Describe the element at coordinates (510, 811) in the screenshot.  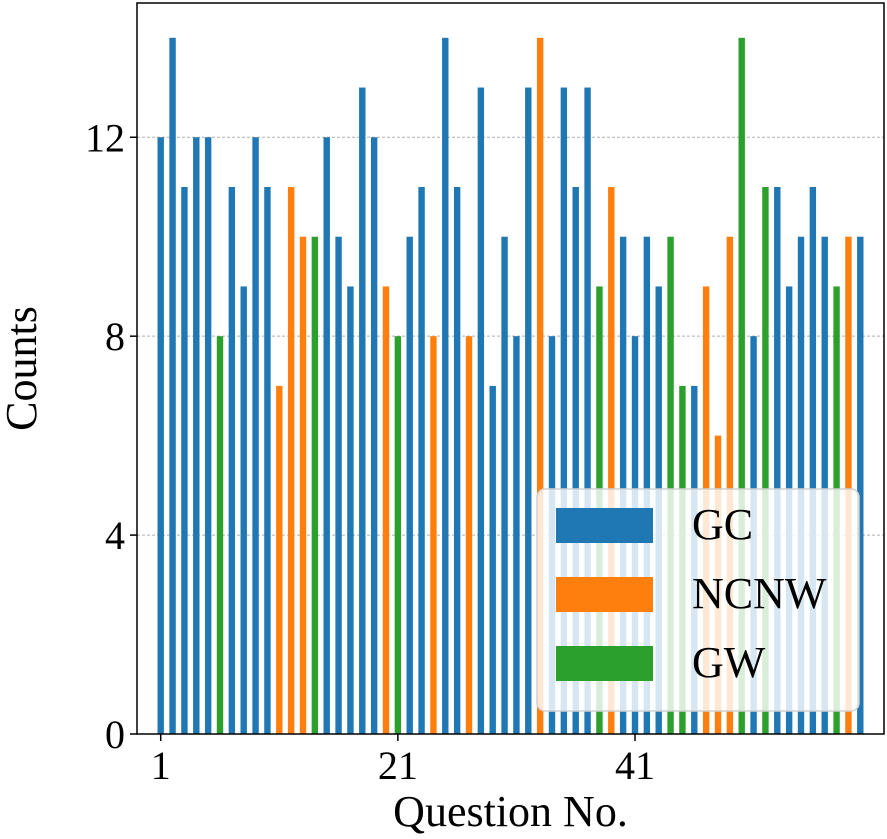
I see `x-axis-label: Question No.` at that location.